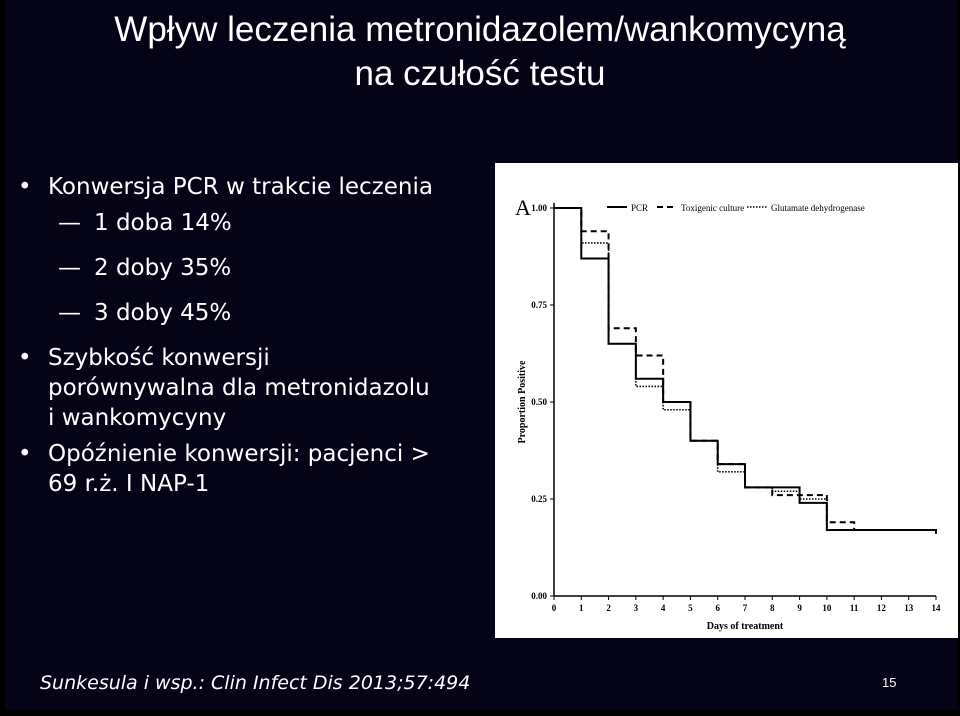 The height and width of the screenshot is (716, 960). I want to click on x-tick-label: 6, so click(717, 608).